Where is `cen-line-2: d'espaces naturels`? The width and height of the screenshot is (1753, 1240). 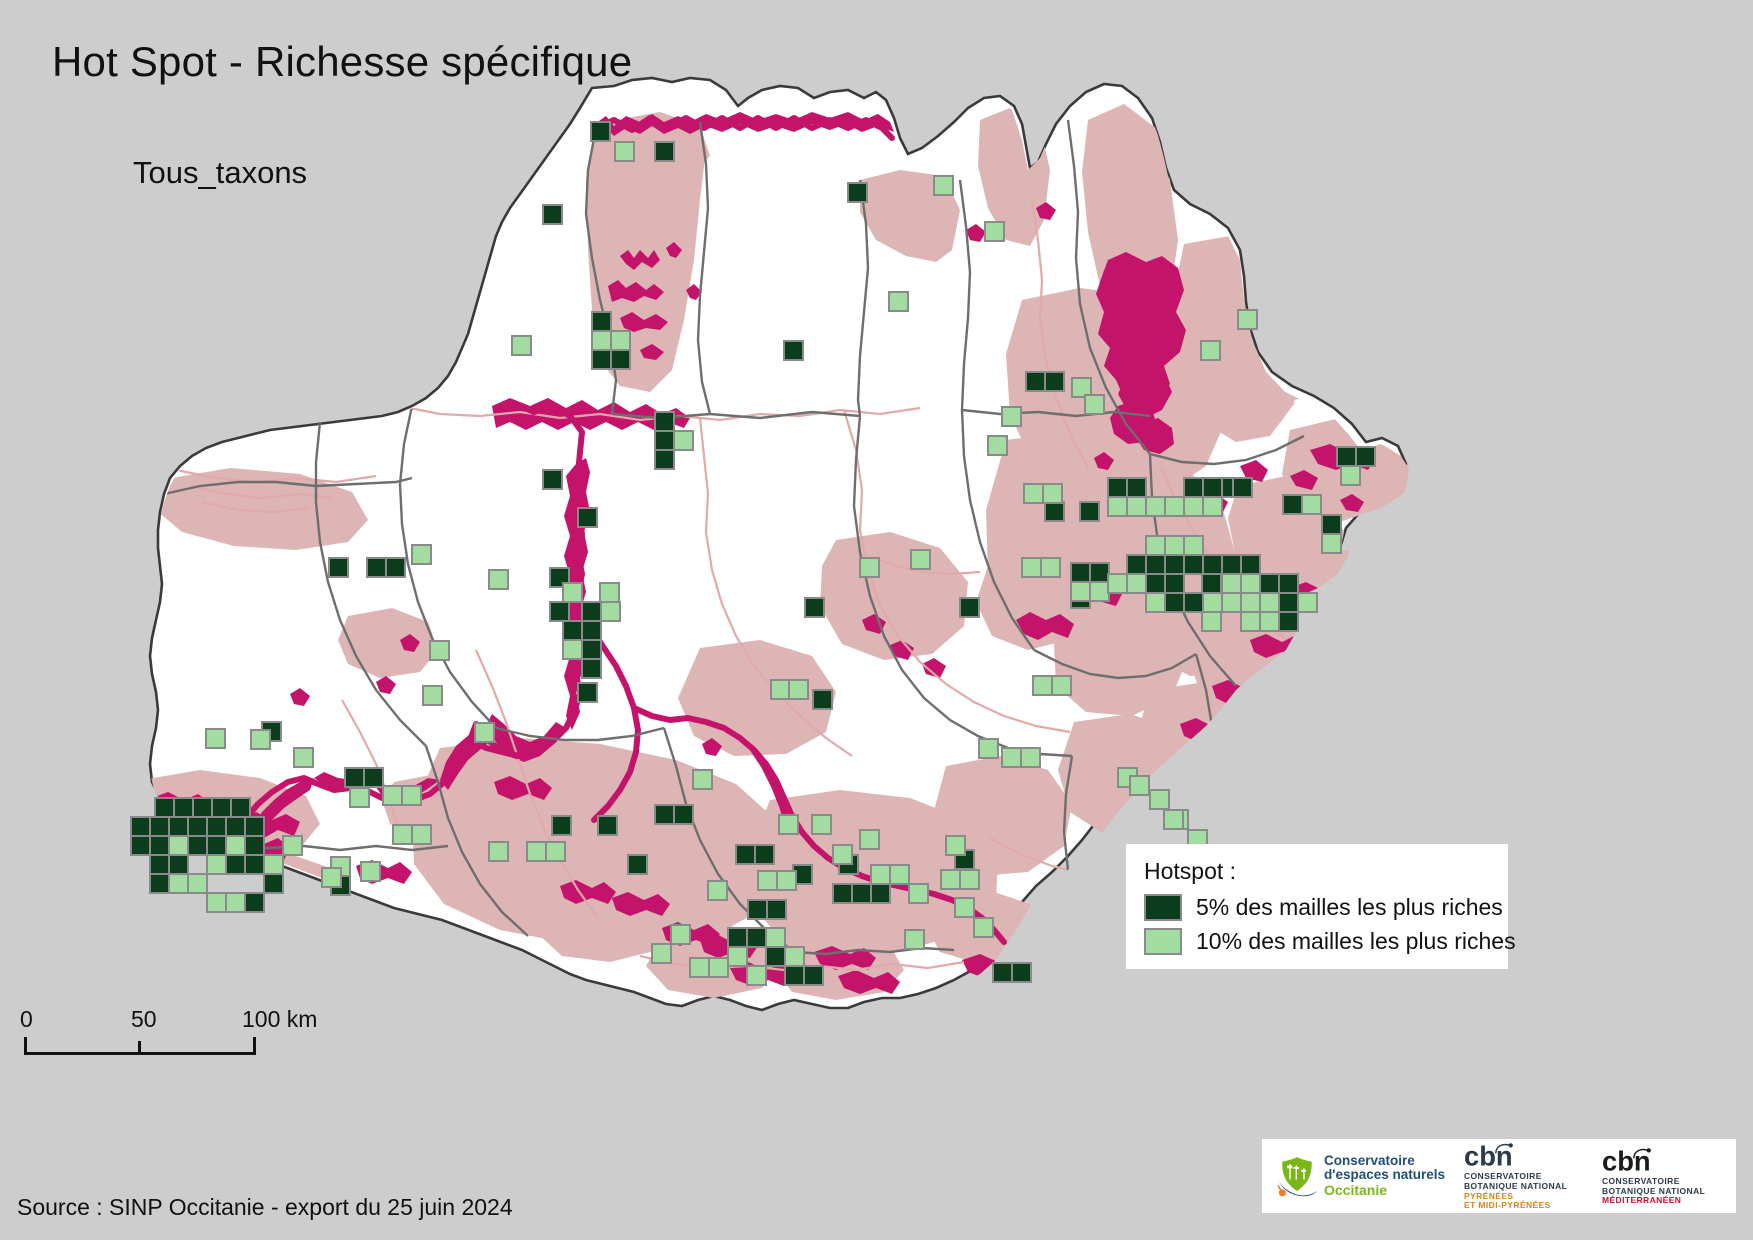 cen-line-2: d'espaces naturels is located at coordinates (1385, 1175).